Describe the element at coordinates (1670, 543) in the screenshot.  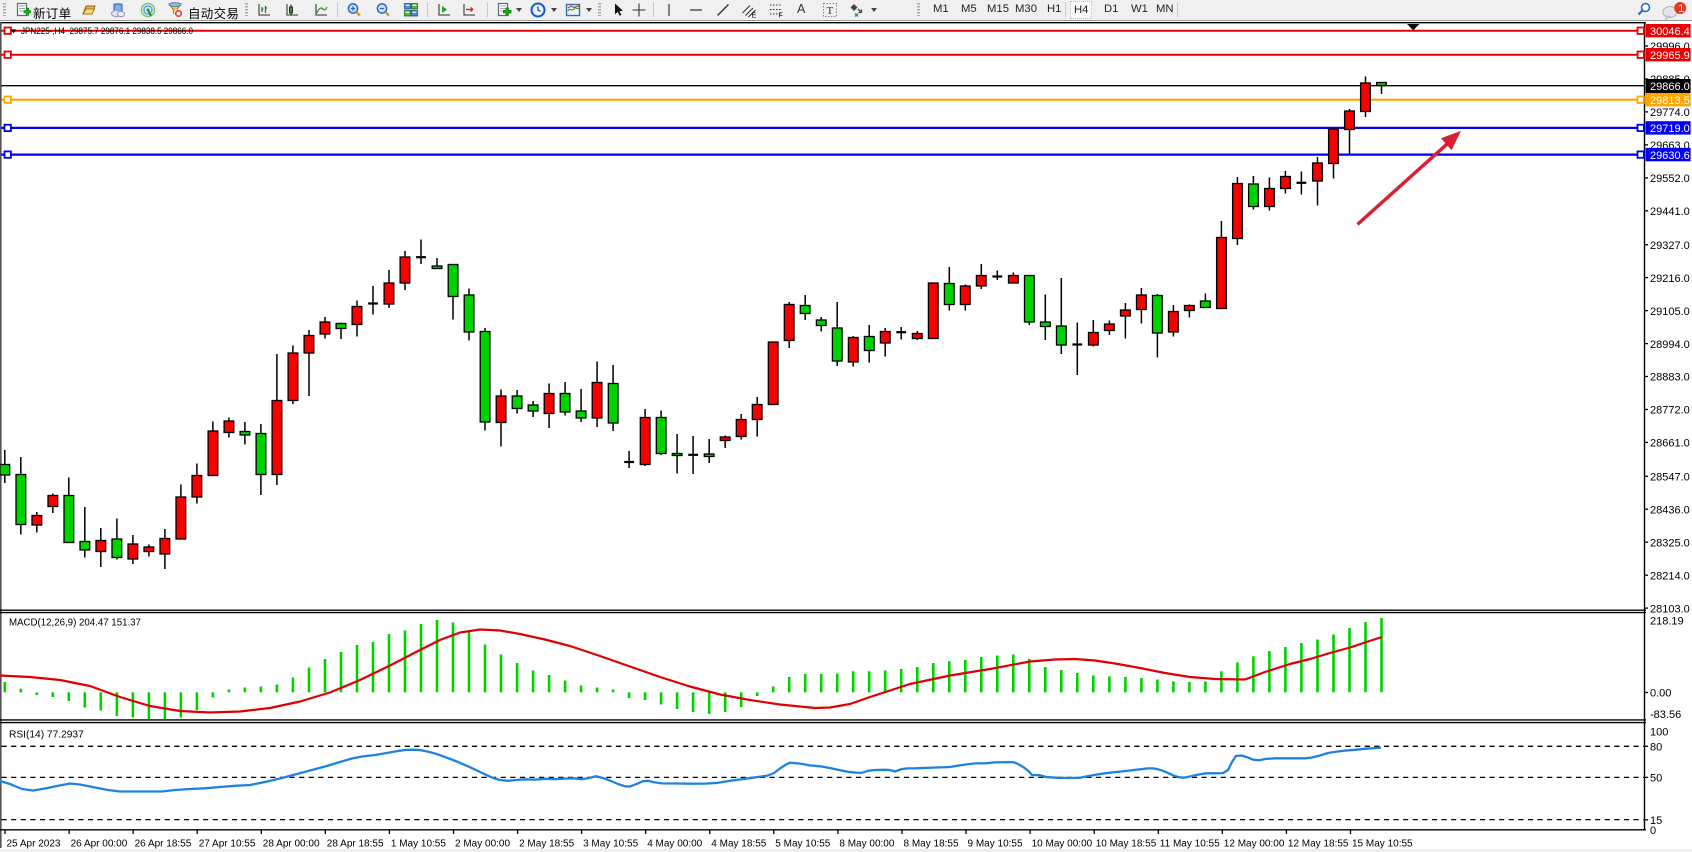
I see `svg-text: 28325.0` at that location.